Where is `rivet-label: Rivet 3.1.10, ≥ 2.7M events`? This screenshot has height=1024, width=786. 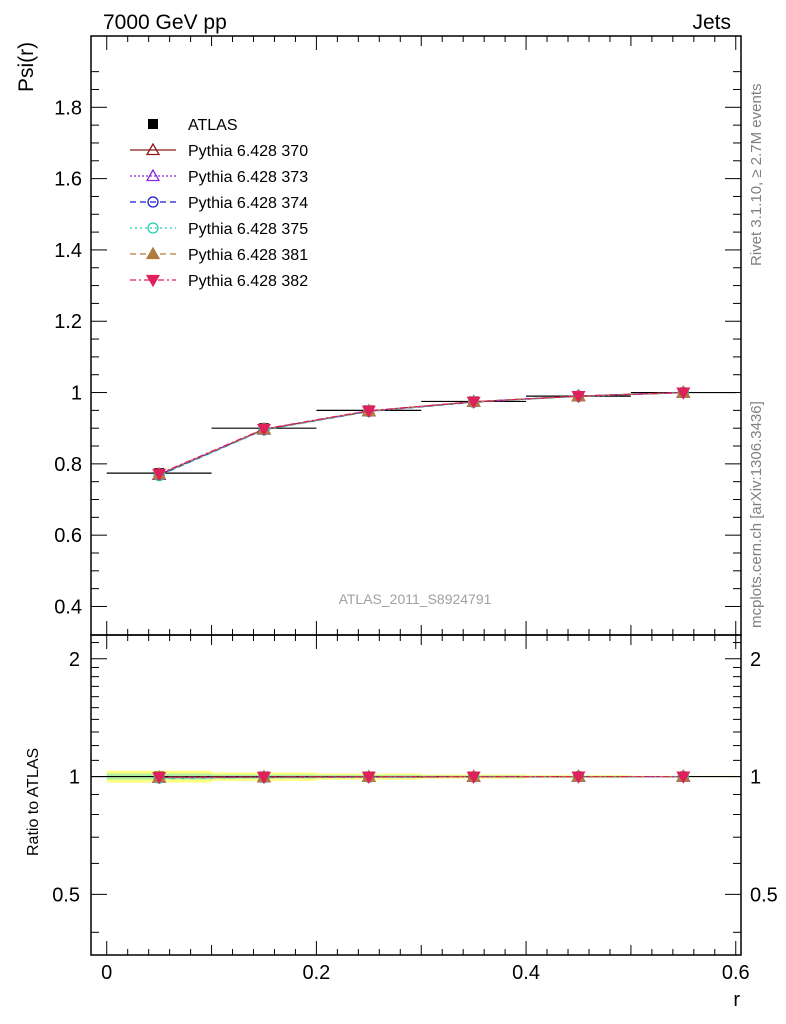
rivet-label: Rivet 3.1.10, ≥ 2.7M events is located at coordinates (756, 175).